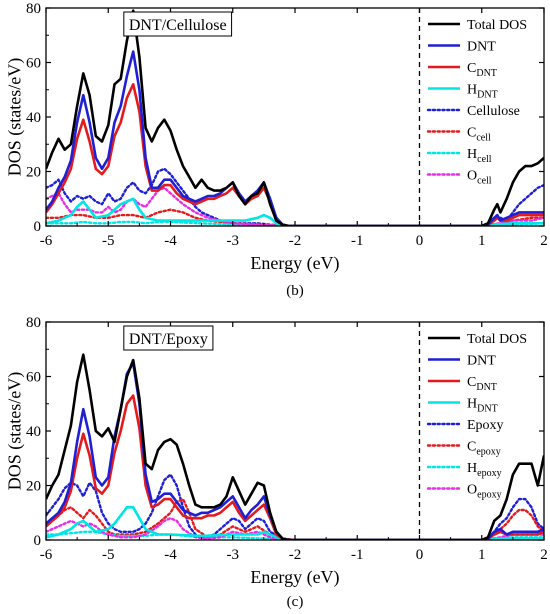 The width and height of the screenshot is (550, 614). What do you see at coordinates (295, 602) in the screenshot?
I see `panel-label: (c)` at bounding box center [295, 602].